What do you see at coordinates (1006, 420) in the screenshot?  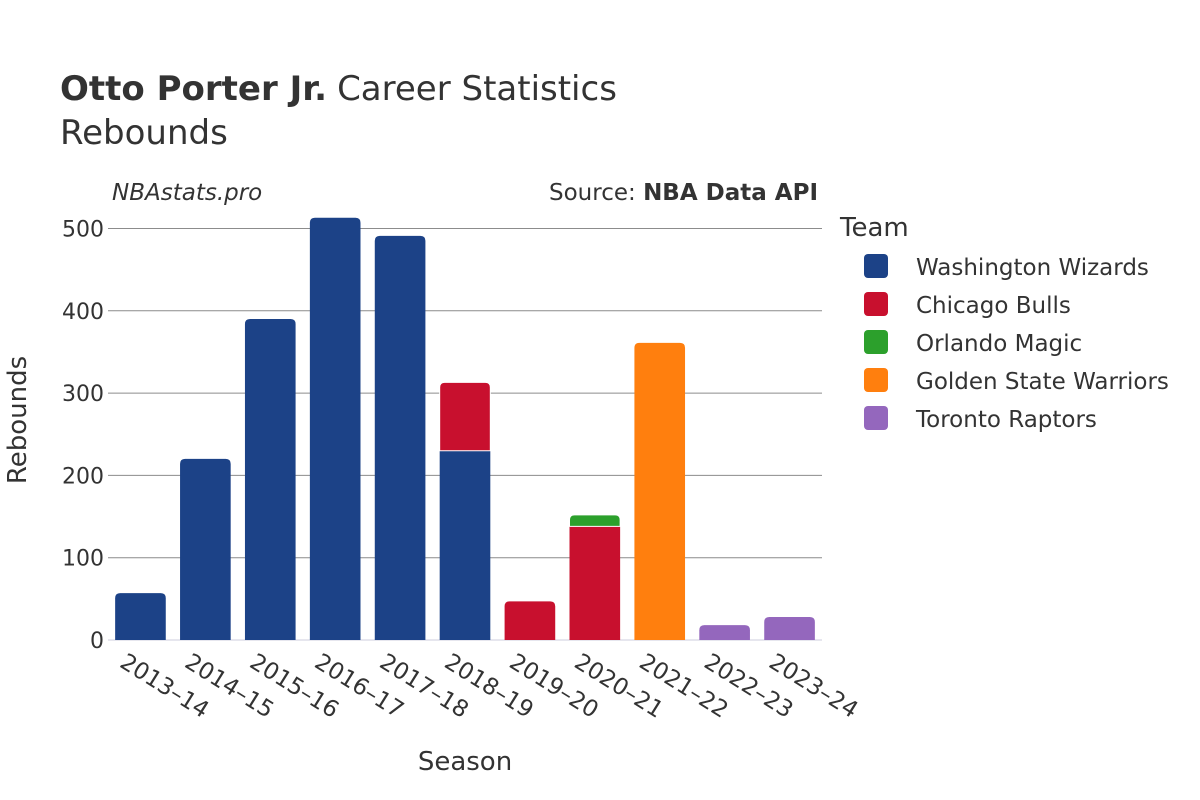 I see `legend-item-label: Toronto Raptors` at bounding box center [1006, 420].